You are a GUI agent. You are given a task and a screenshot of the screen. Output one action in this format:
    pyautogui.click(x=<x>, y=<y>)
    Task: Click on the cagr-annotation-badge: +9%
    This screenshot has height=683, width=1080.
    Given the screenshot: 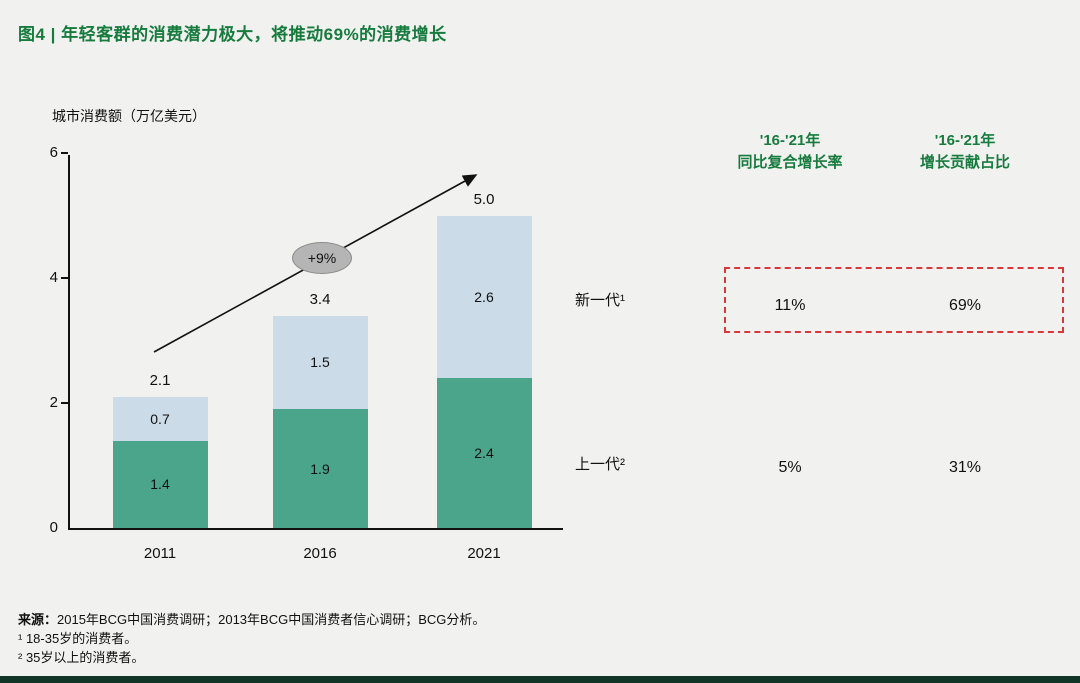 What is the action you would take?
    pyautogui.click(x=322, y=258)
    